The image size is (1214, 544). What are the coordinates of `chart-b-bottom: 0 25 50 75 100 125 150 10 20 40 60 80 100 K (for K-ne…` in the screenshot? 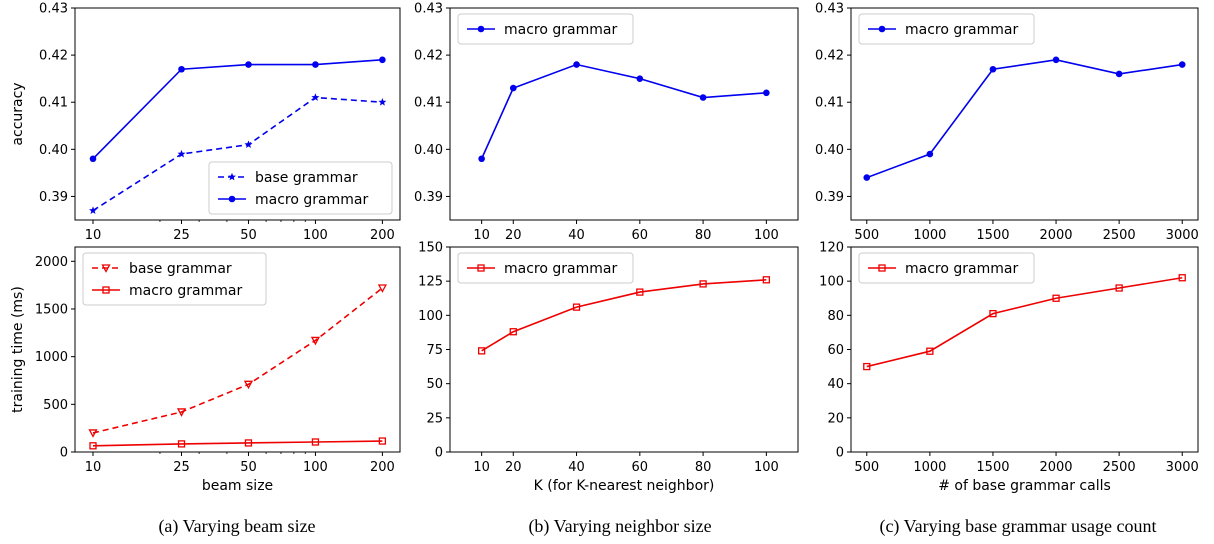 It's located at (608, 367).